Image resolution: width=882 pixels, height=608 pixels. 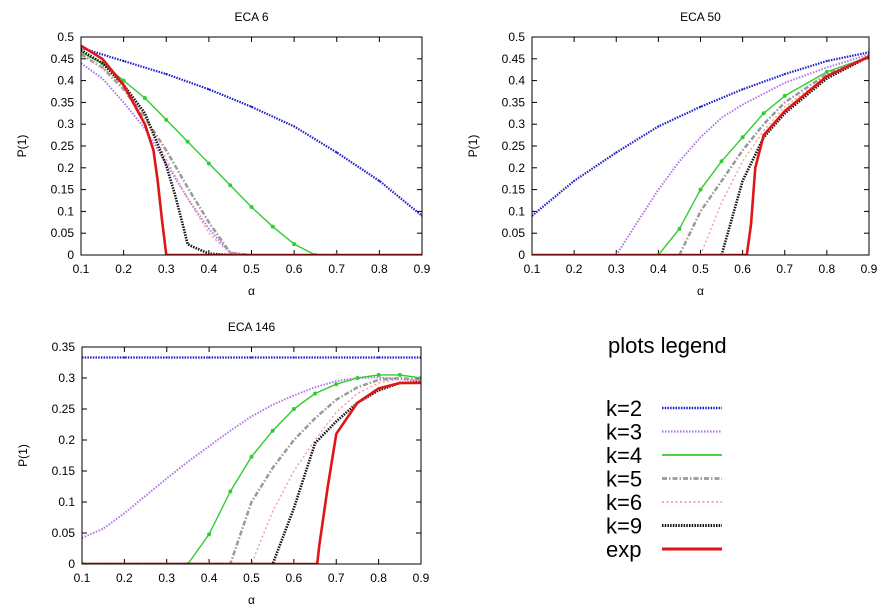 What do you see at coordinates (624, 526) in the screenshot?
I see `legend-label-k9: k=9` at bounding box center [624, 526].